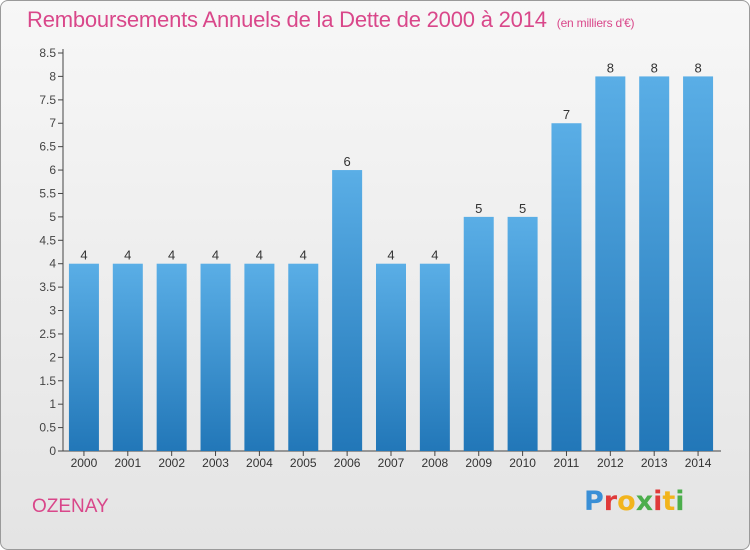 The image size is (750, 550). Describe the element at coordinates (303, 463) in the screenshot. I see `x-tick-label: 2005` at that location.